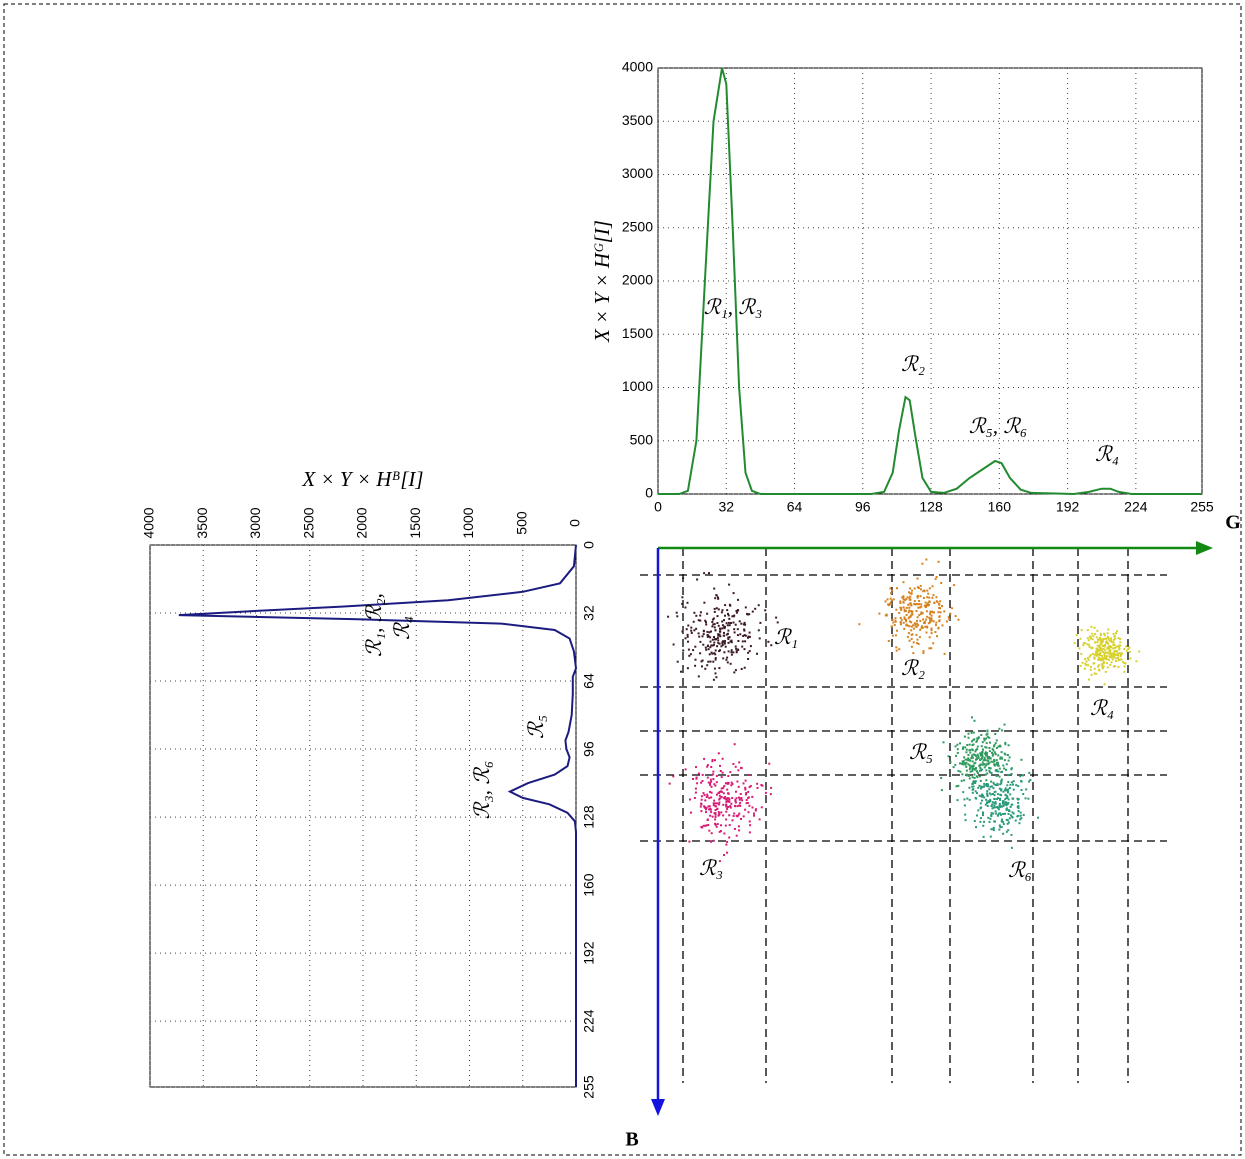  I want to click on b-tick-label: 32, so click(589, 613).